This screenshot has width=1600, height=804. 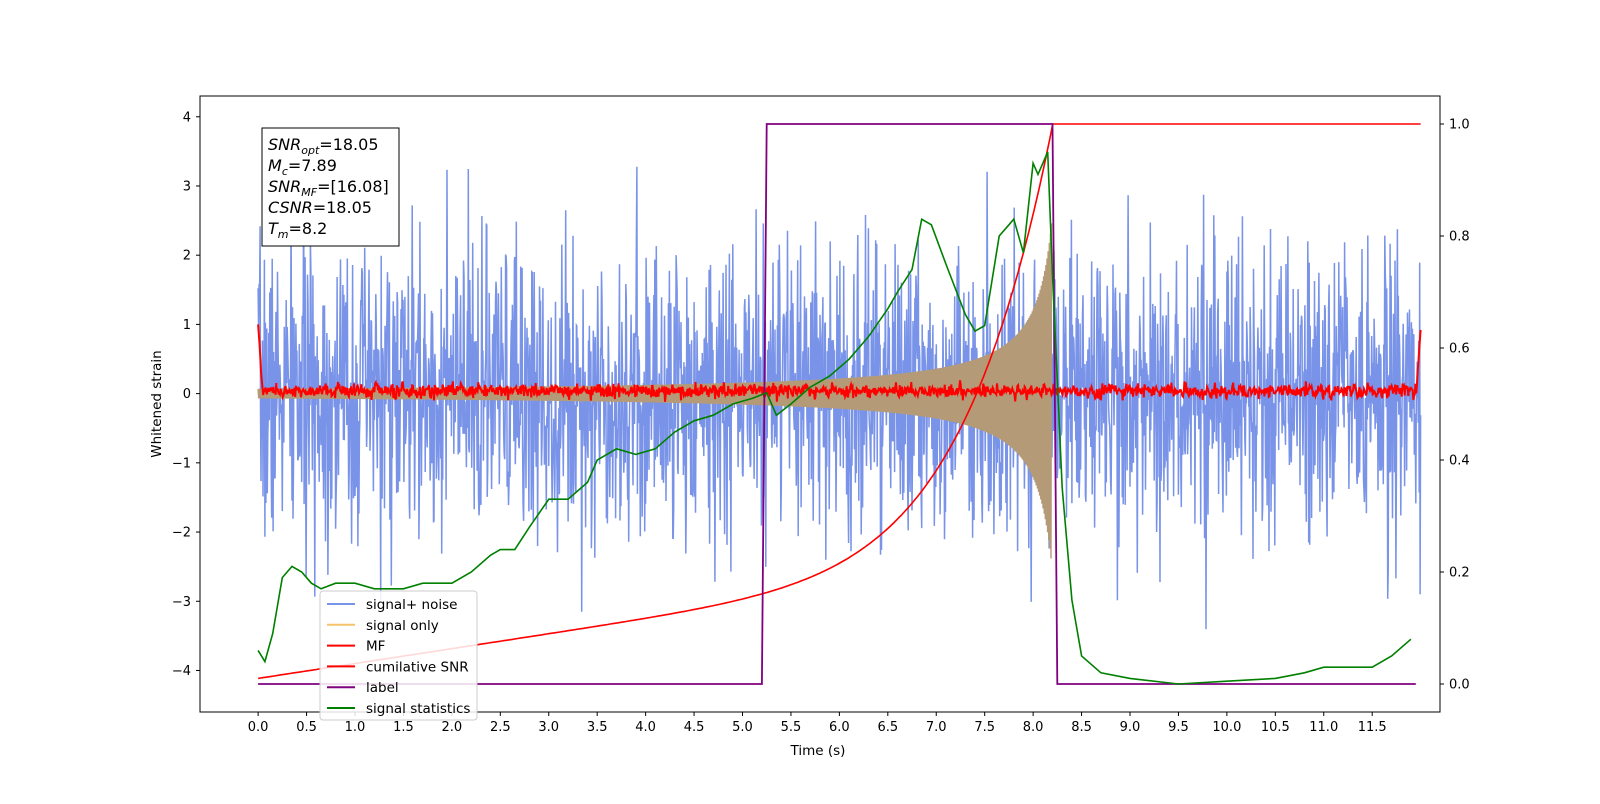 What do you see at coordinates (1459, 685) in the screenshot?
I see `y-right-tick-label: 0.0` at bounding box center [1459, 685].